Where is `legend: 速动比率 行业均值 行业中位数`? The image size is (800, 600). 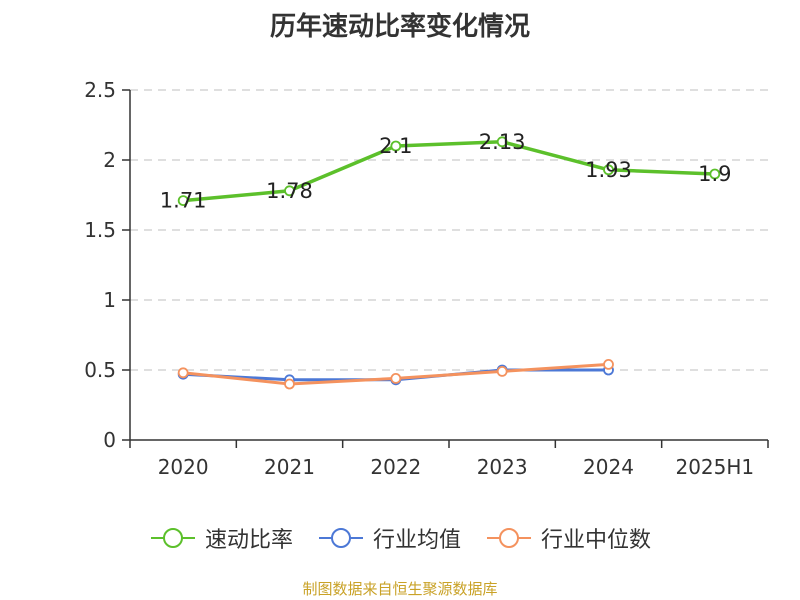
legend: 速动比率 行业均值 行业中位数 is located at coordinates (400, 538).